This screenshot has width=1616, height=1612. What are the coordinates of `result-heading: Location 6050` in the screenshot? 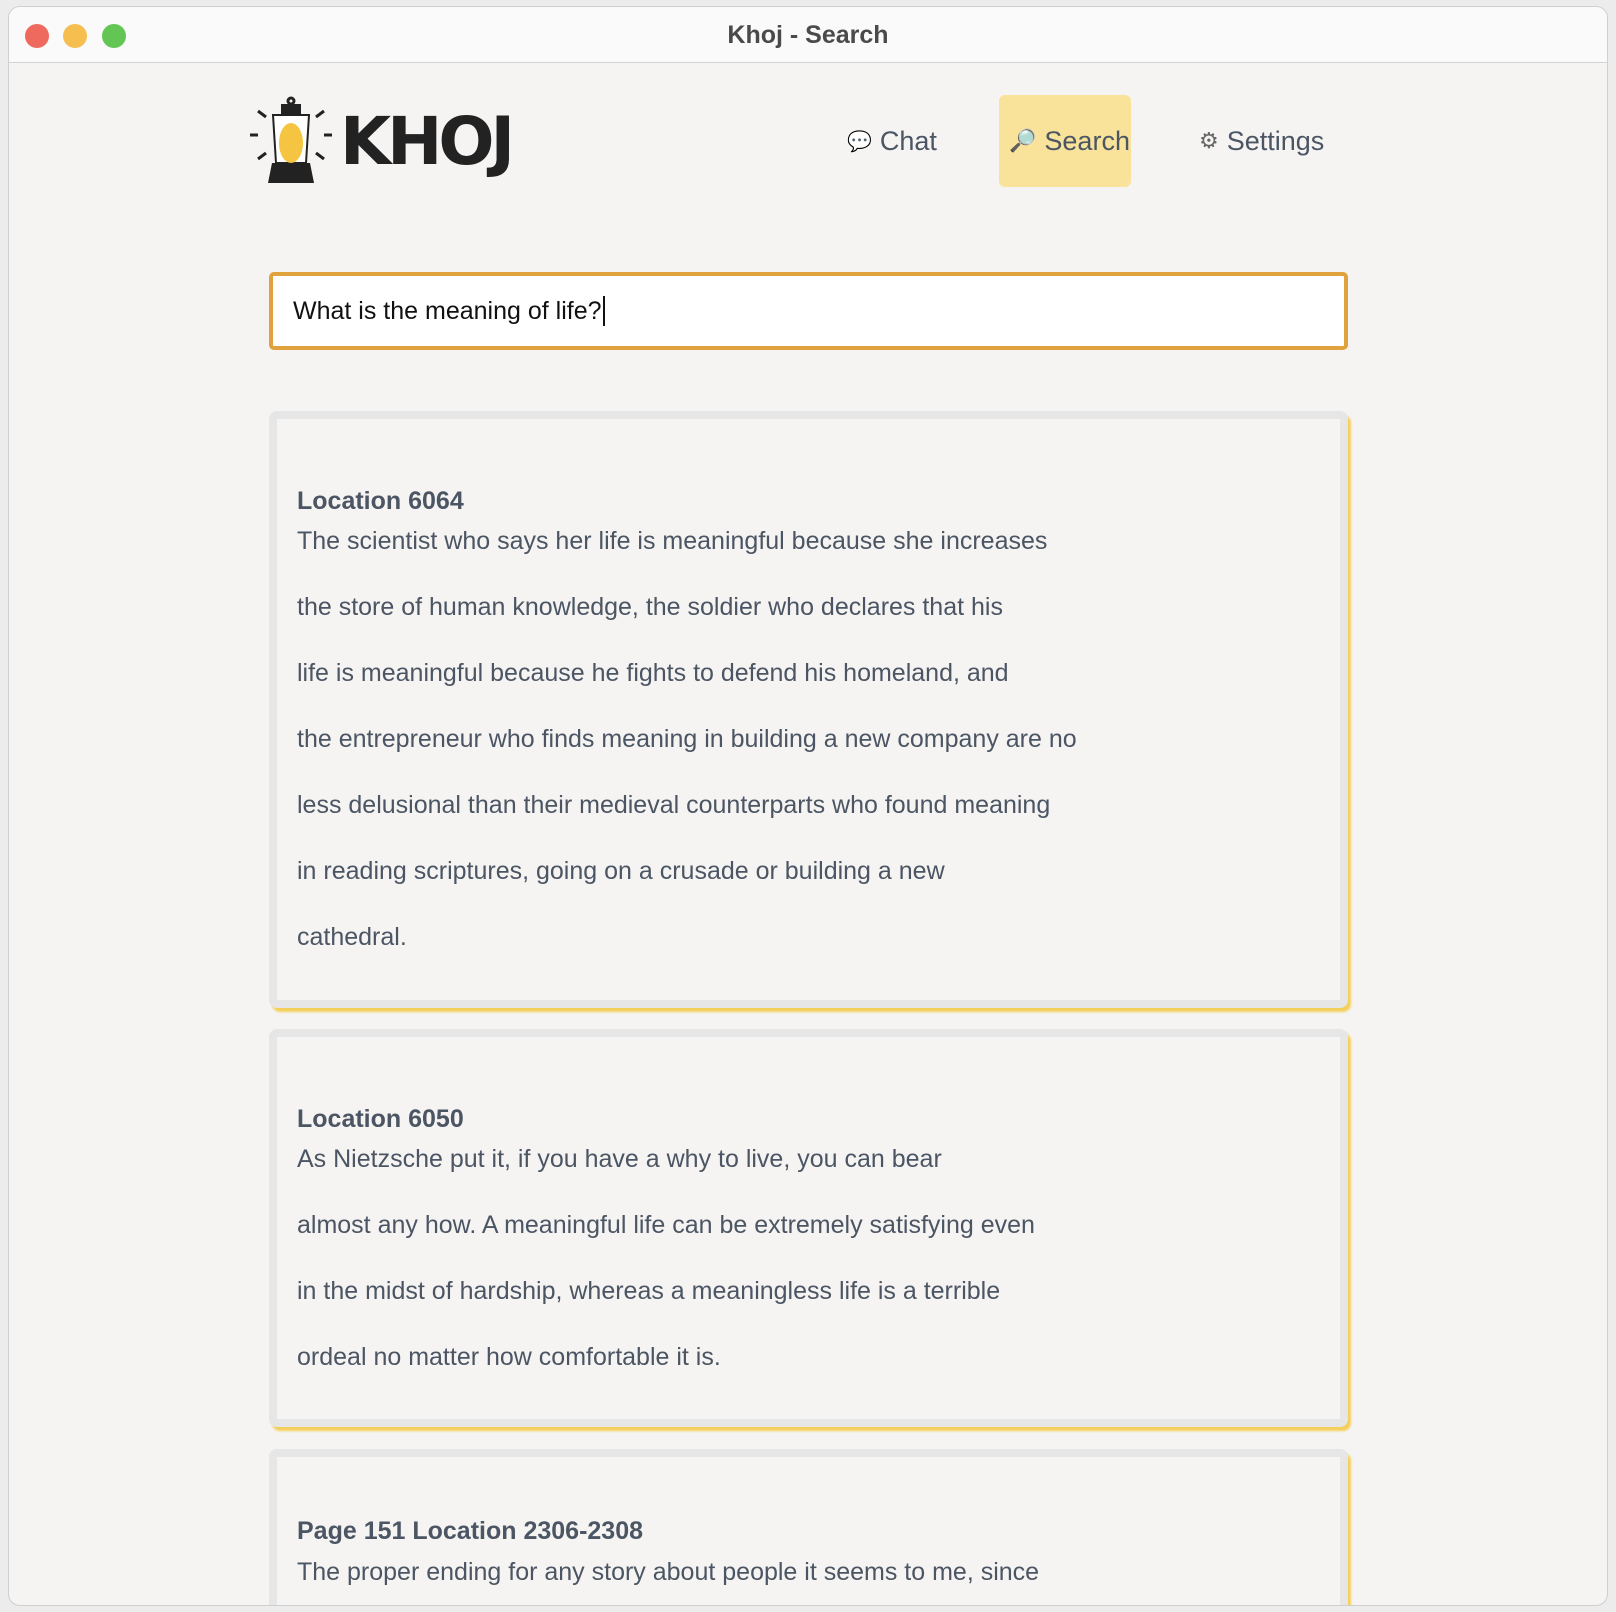 It's located at (380, 1119).